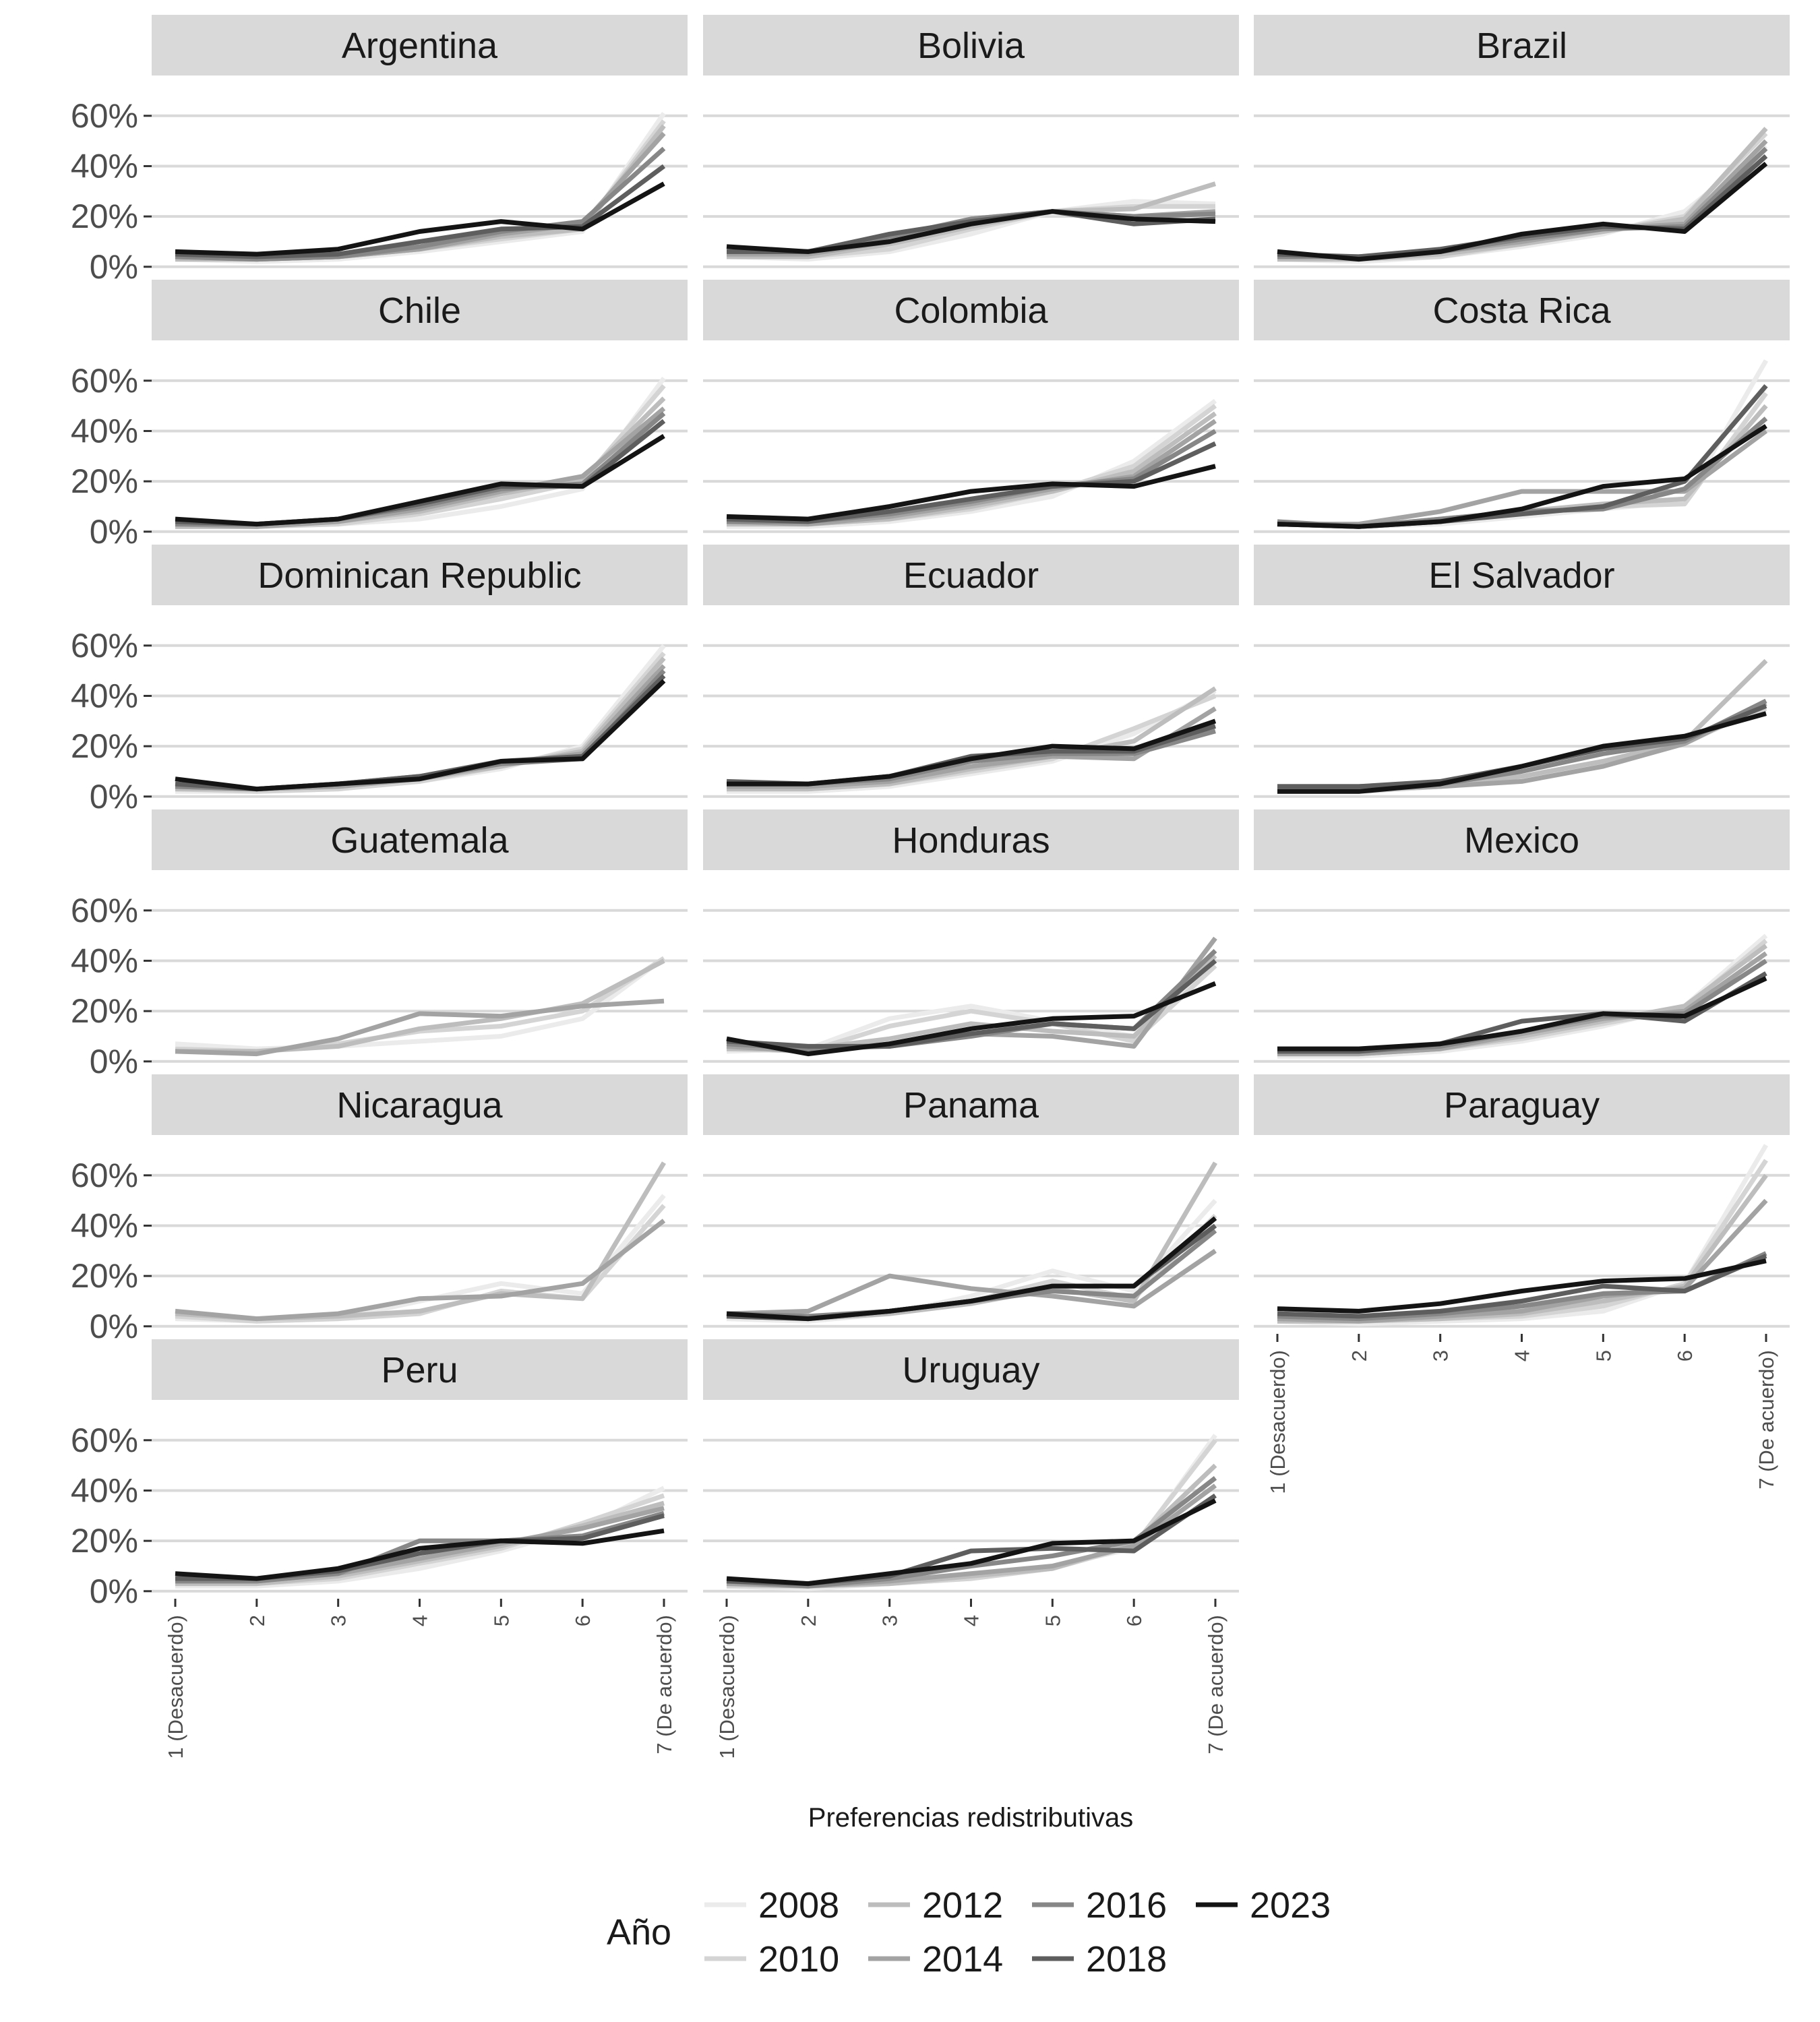 Image resolution: width=1820 pixels, height=2022 pixels. What do you see at coordinates (1766, 1420) in the screenshot?
I see `x-tick-label: 7 (De acuerdo)` at bounding box center [1766, 1420].